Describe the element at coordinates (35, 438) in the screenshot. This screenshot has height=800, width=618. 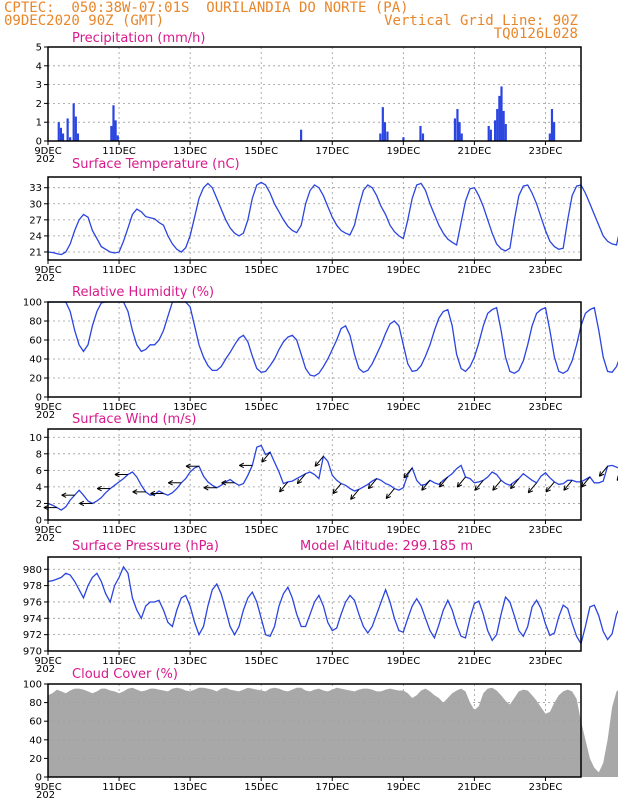
I see `wind-ytick-label: 10` at that location.